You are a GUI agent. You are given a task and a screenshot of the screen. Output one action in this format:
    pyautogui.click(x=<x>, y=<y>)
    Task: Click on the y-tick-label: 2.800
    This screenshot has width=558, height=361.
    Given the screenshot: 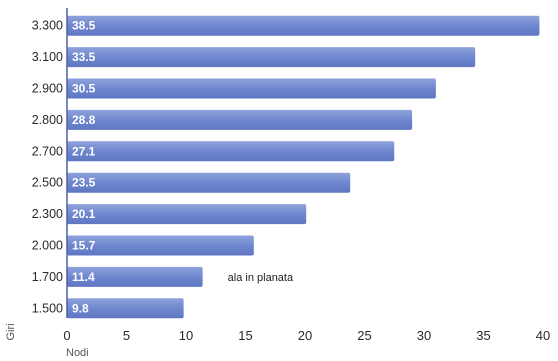 What is the action you would take?
    pyautogui.click(x=47, y=120)
    